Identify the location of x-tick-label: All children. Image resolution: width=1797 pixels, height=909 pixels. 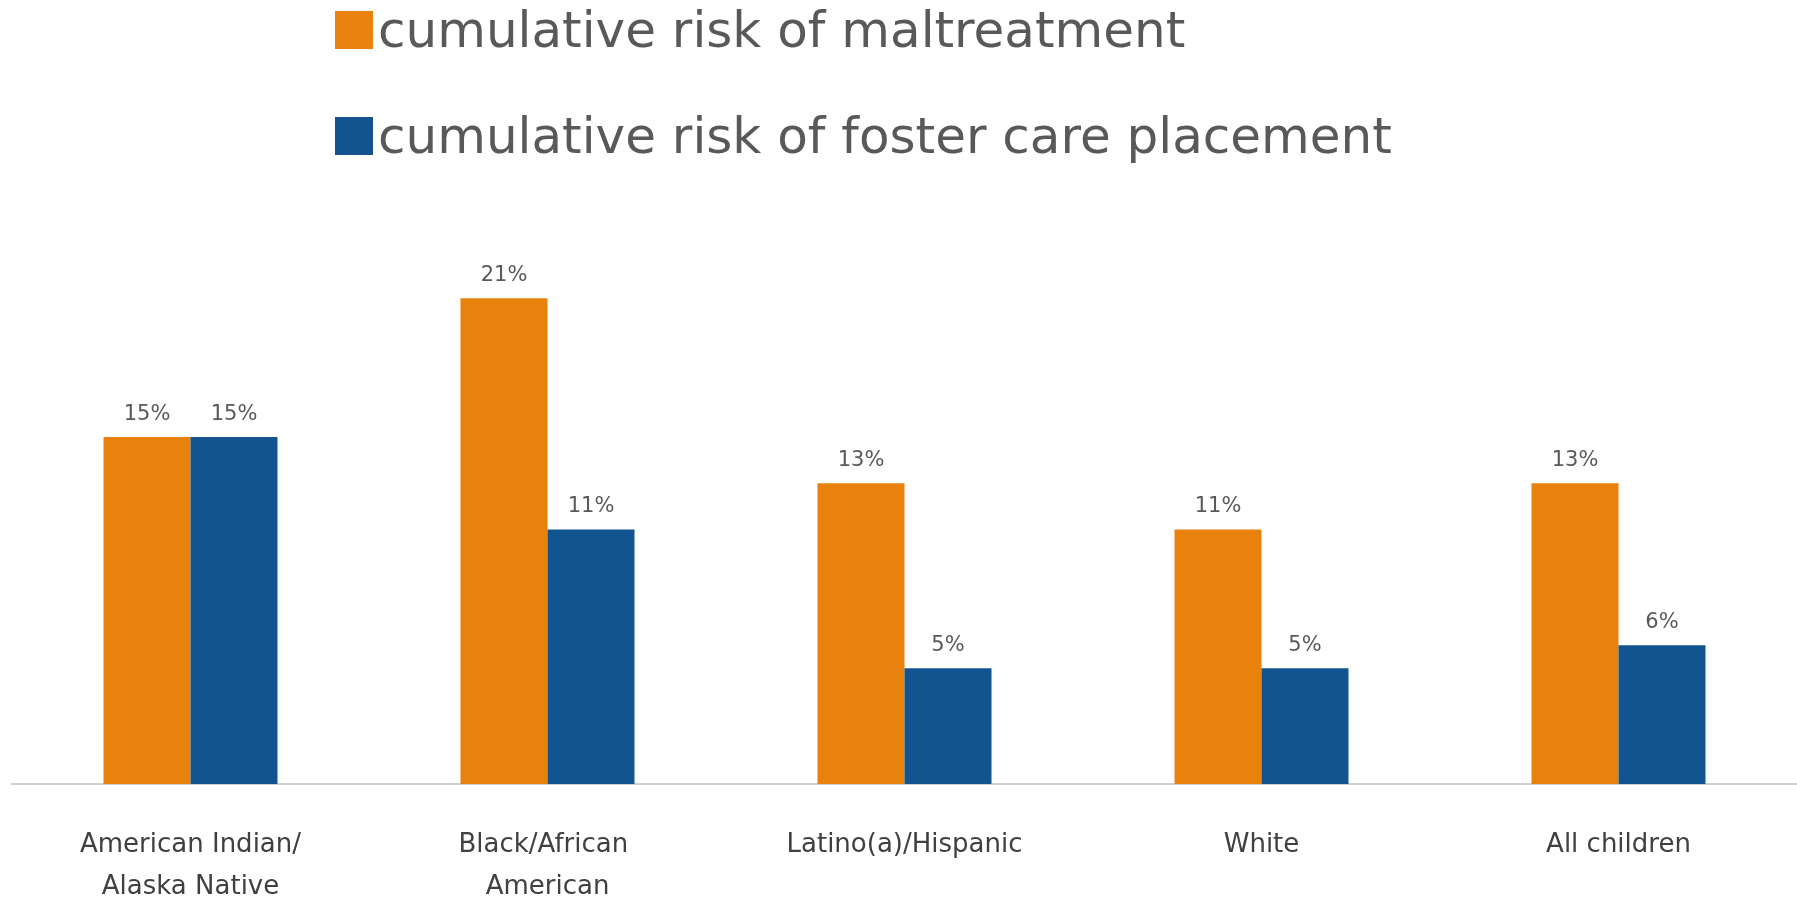
(1618, 843).